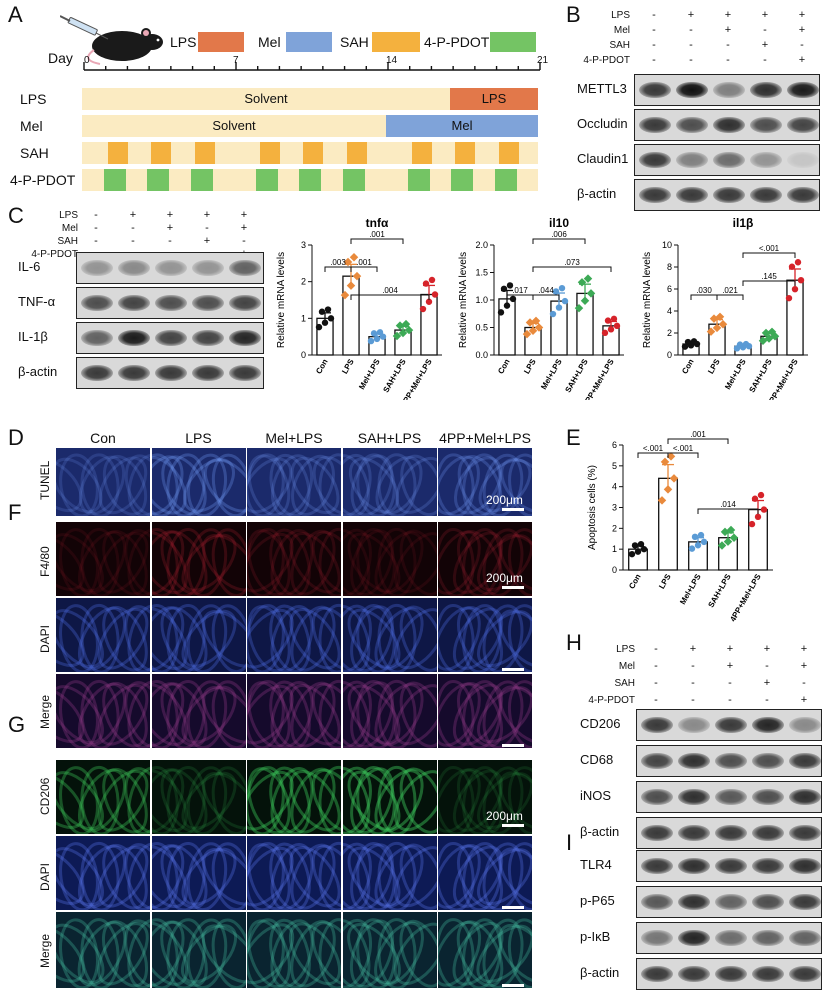  What do you see at coordinates (614, 487) in the screenshot?
I see `y-tick-label: 4` at bounding box center [614, 487].